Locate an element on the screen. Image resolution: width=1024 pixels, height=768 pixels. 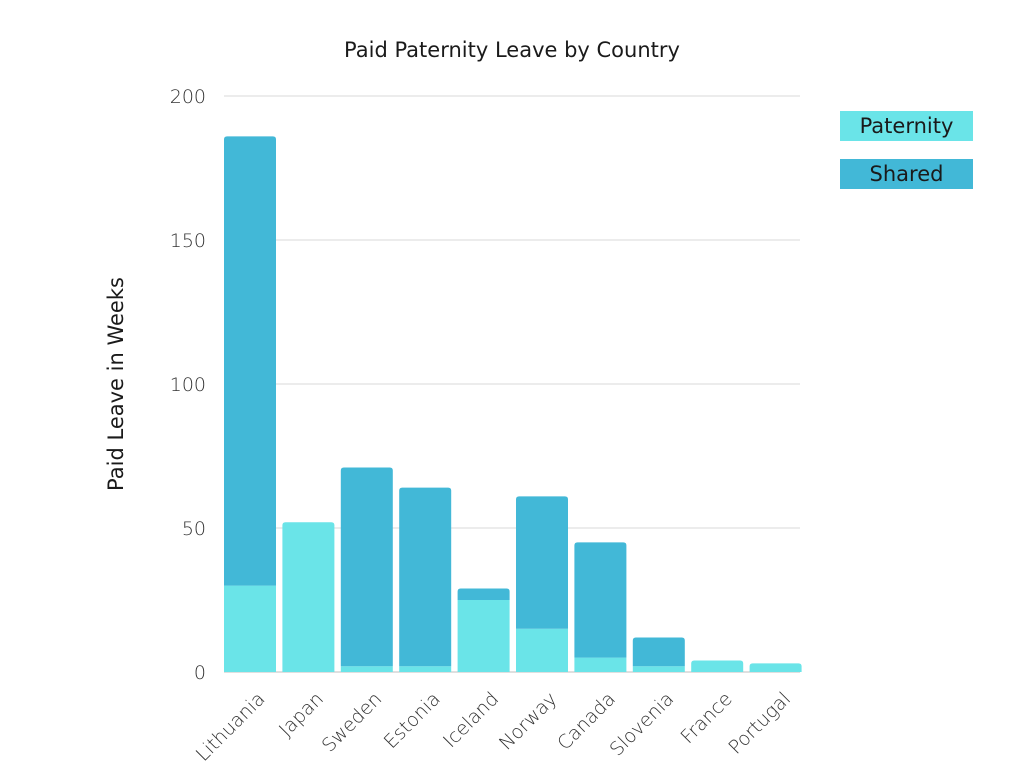
bar-paternity-iceland is located at coordinates (483, 636).